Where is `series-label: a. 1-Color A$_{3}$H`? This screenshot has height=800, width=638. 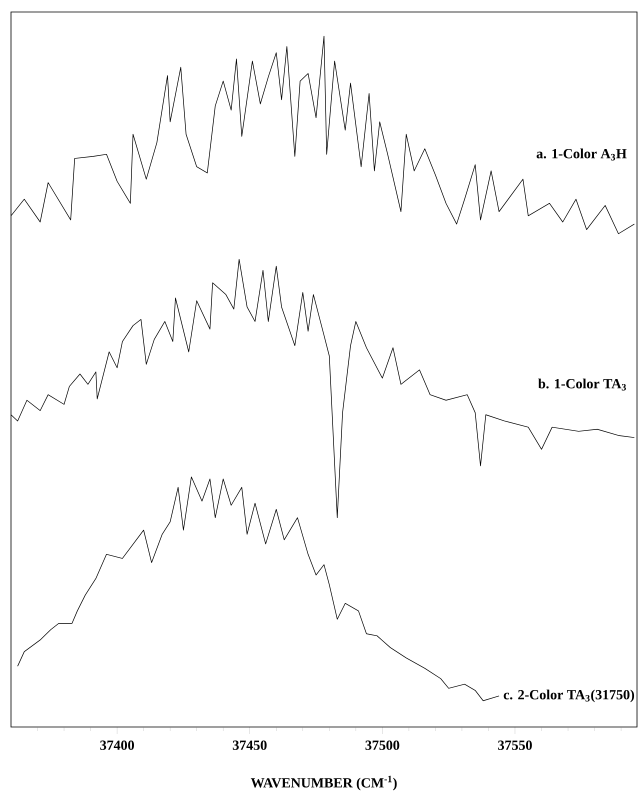 series-label: a. 1-Color A$_{3}$H is located at coordinates (581, 154).